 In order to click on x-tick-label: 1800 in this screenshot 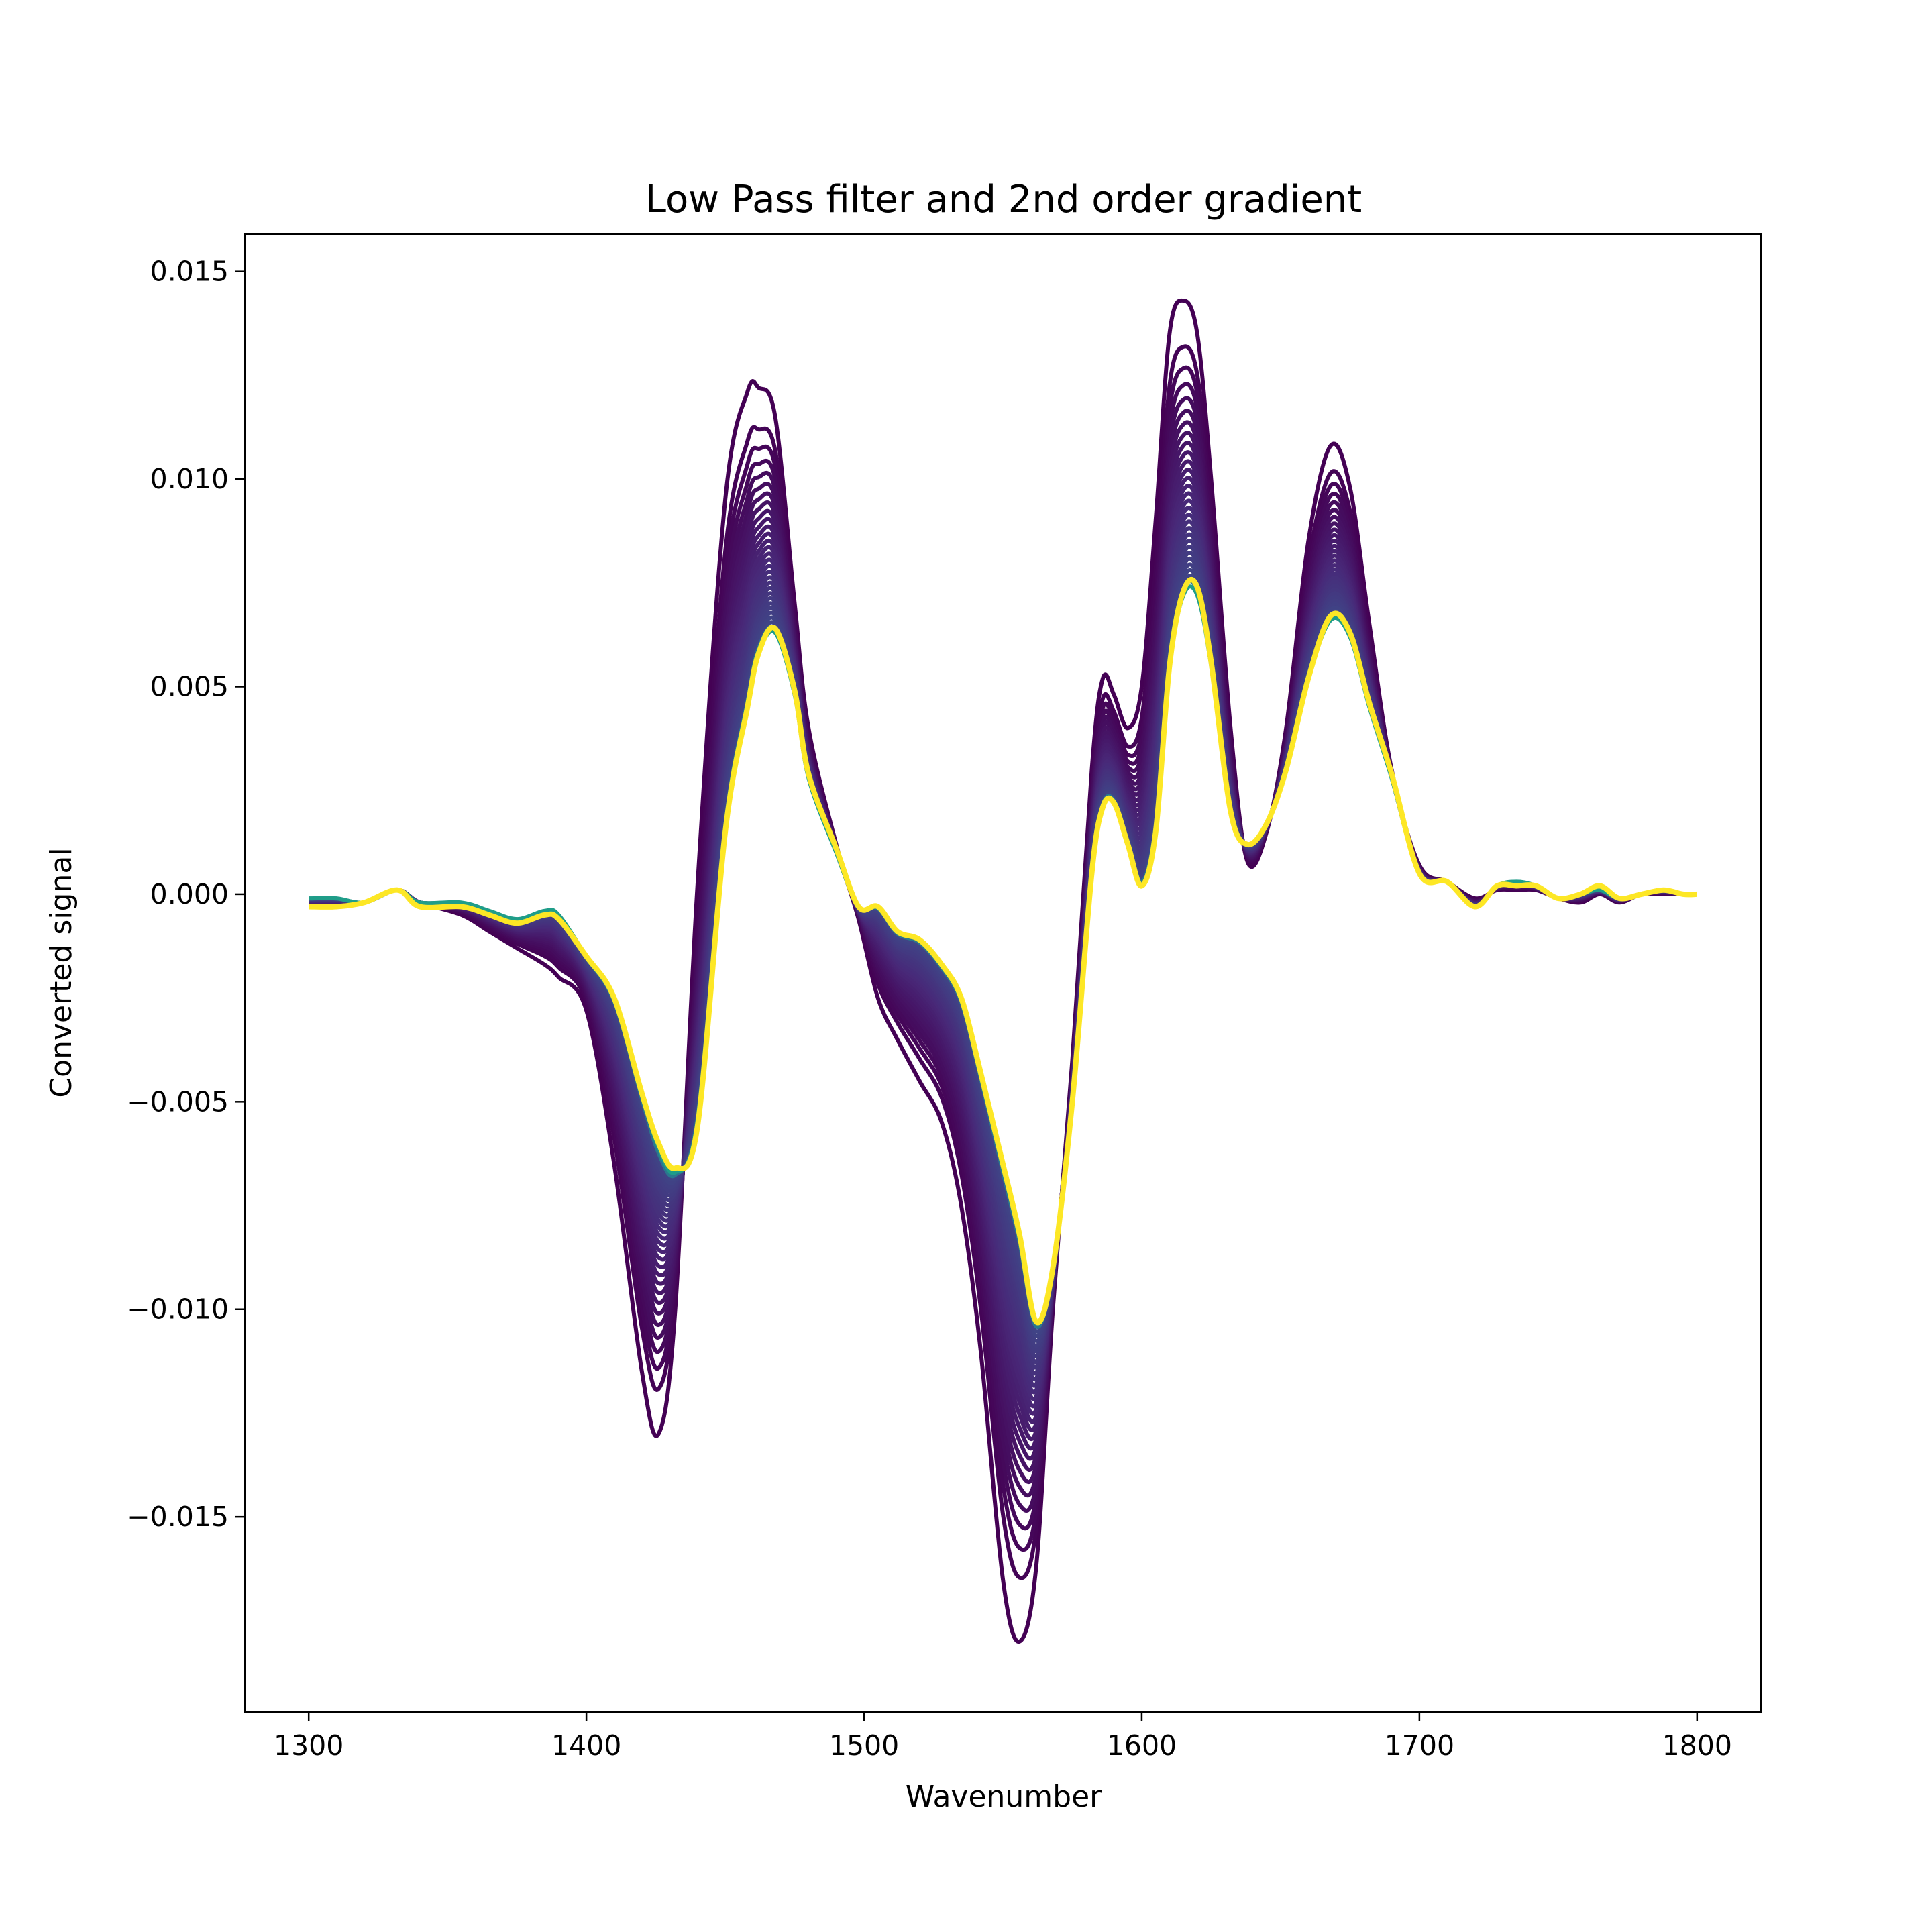, I will do `click(1697, 1745)`.